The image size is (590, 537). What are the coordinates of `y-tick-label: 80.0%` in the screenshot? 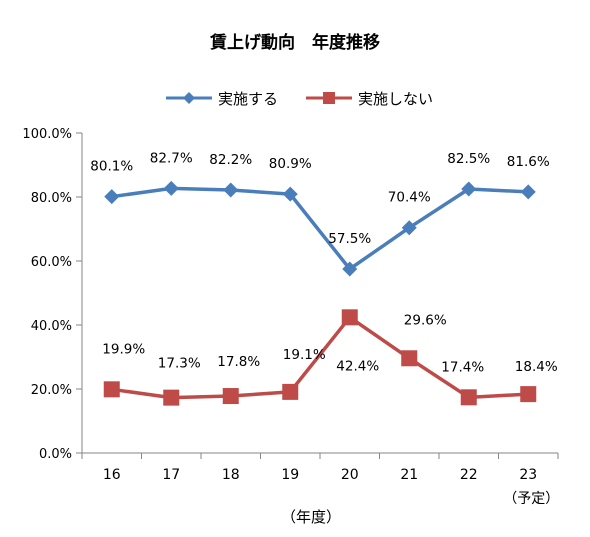 It's located at (51, 198).